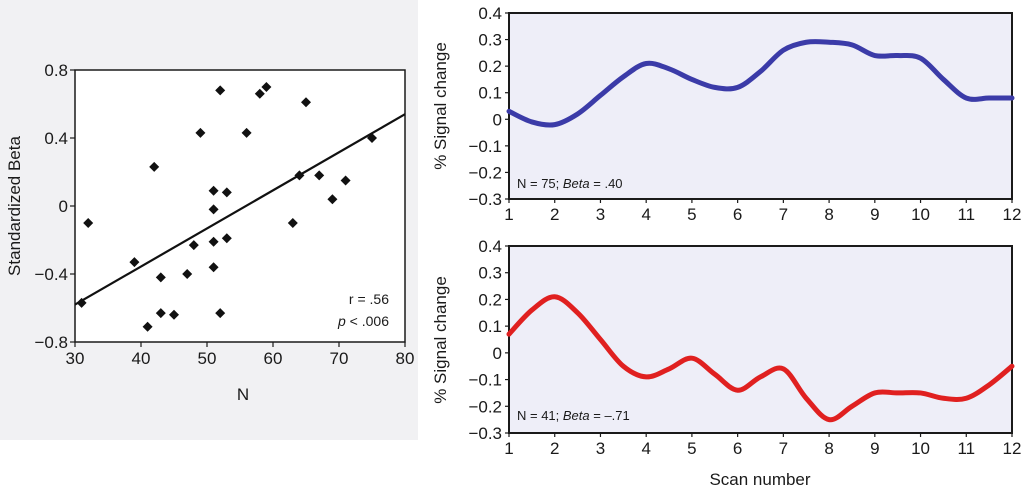  I want to click on line-plot-top-xtick-label: 10, so click(920, 214).